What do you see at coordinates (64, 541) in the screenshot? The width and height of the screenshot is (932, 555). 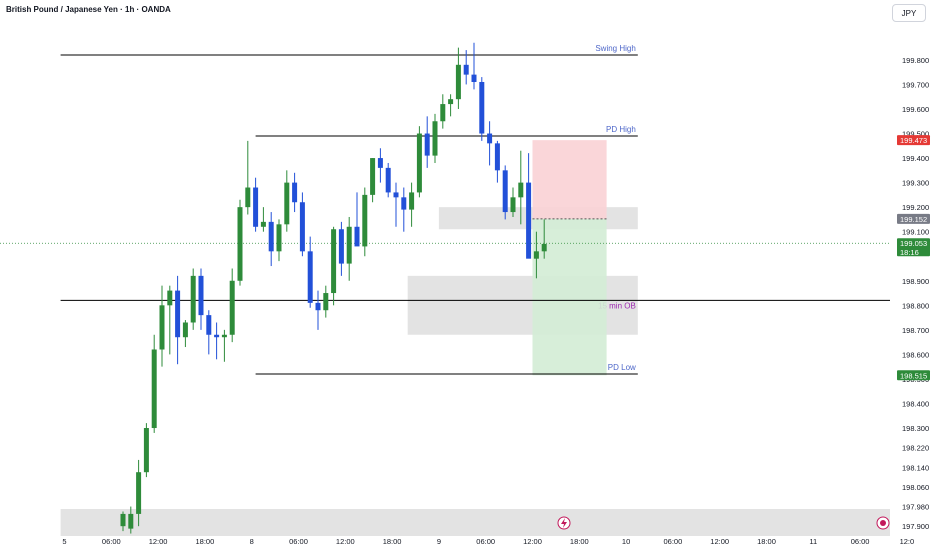 I see `time-tick-label: 5` at bounding box center [64, 541].